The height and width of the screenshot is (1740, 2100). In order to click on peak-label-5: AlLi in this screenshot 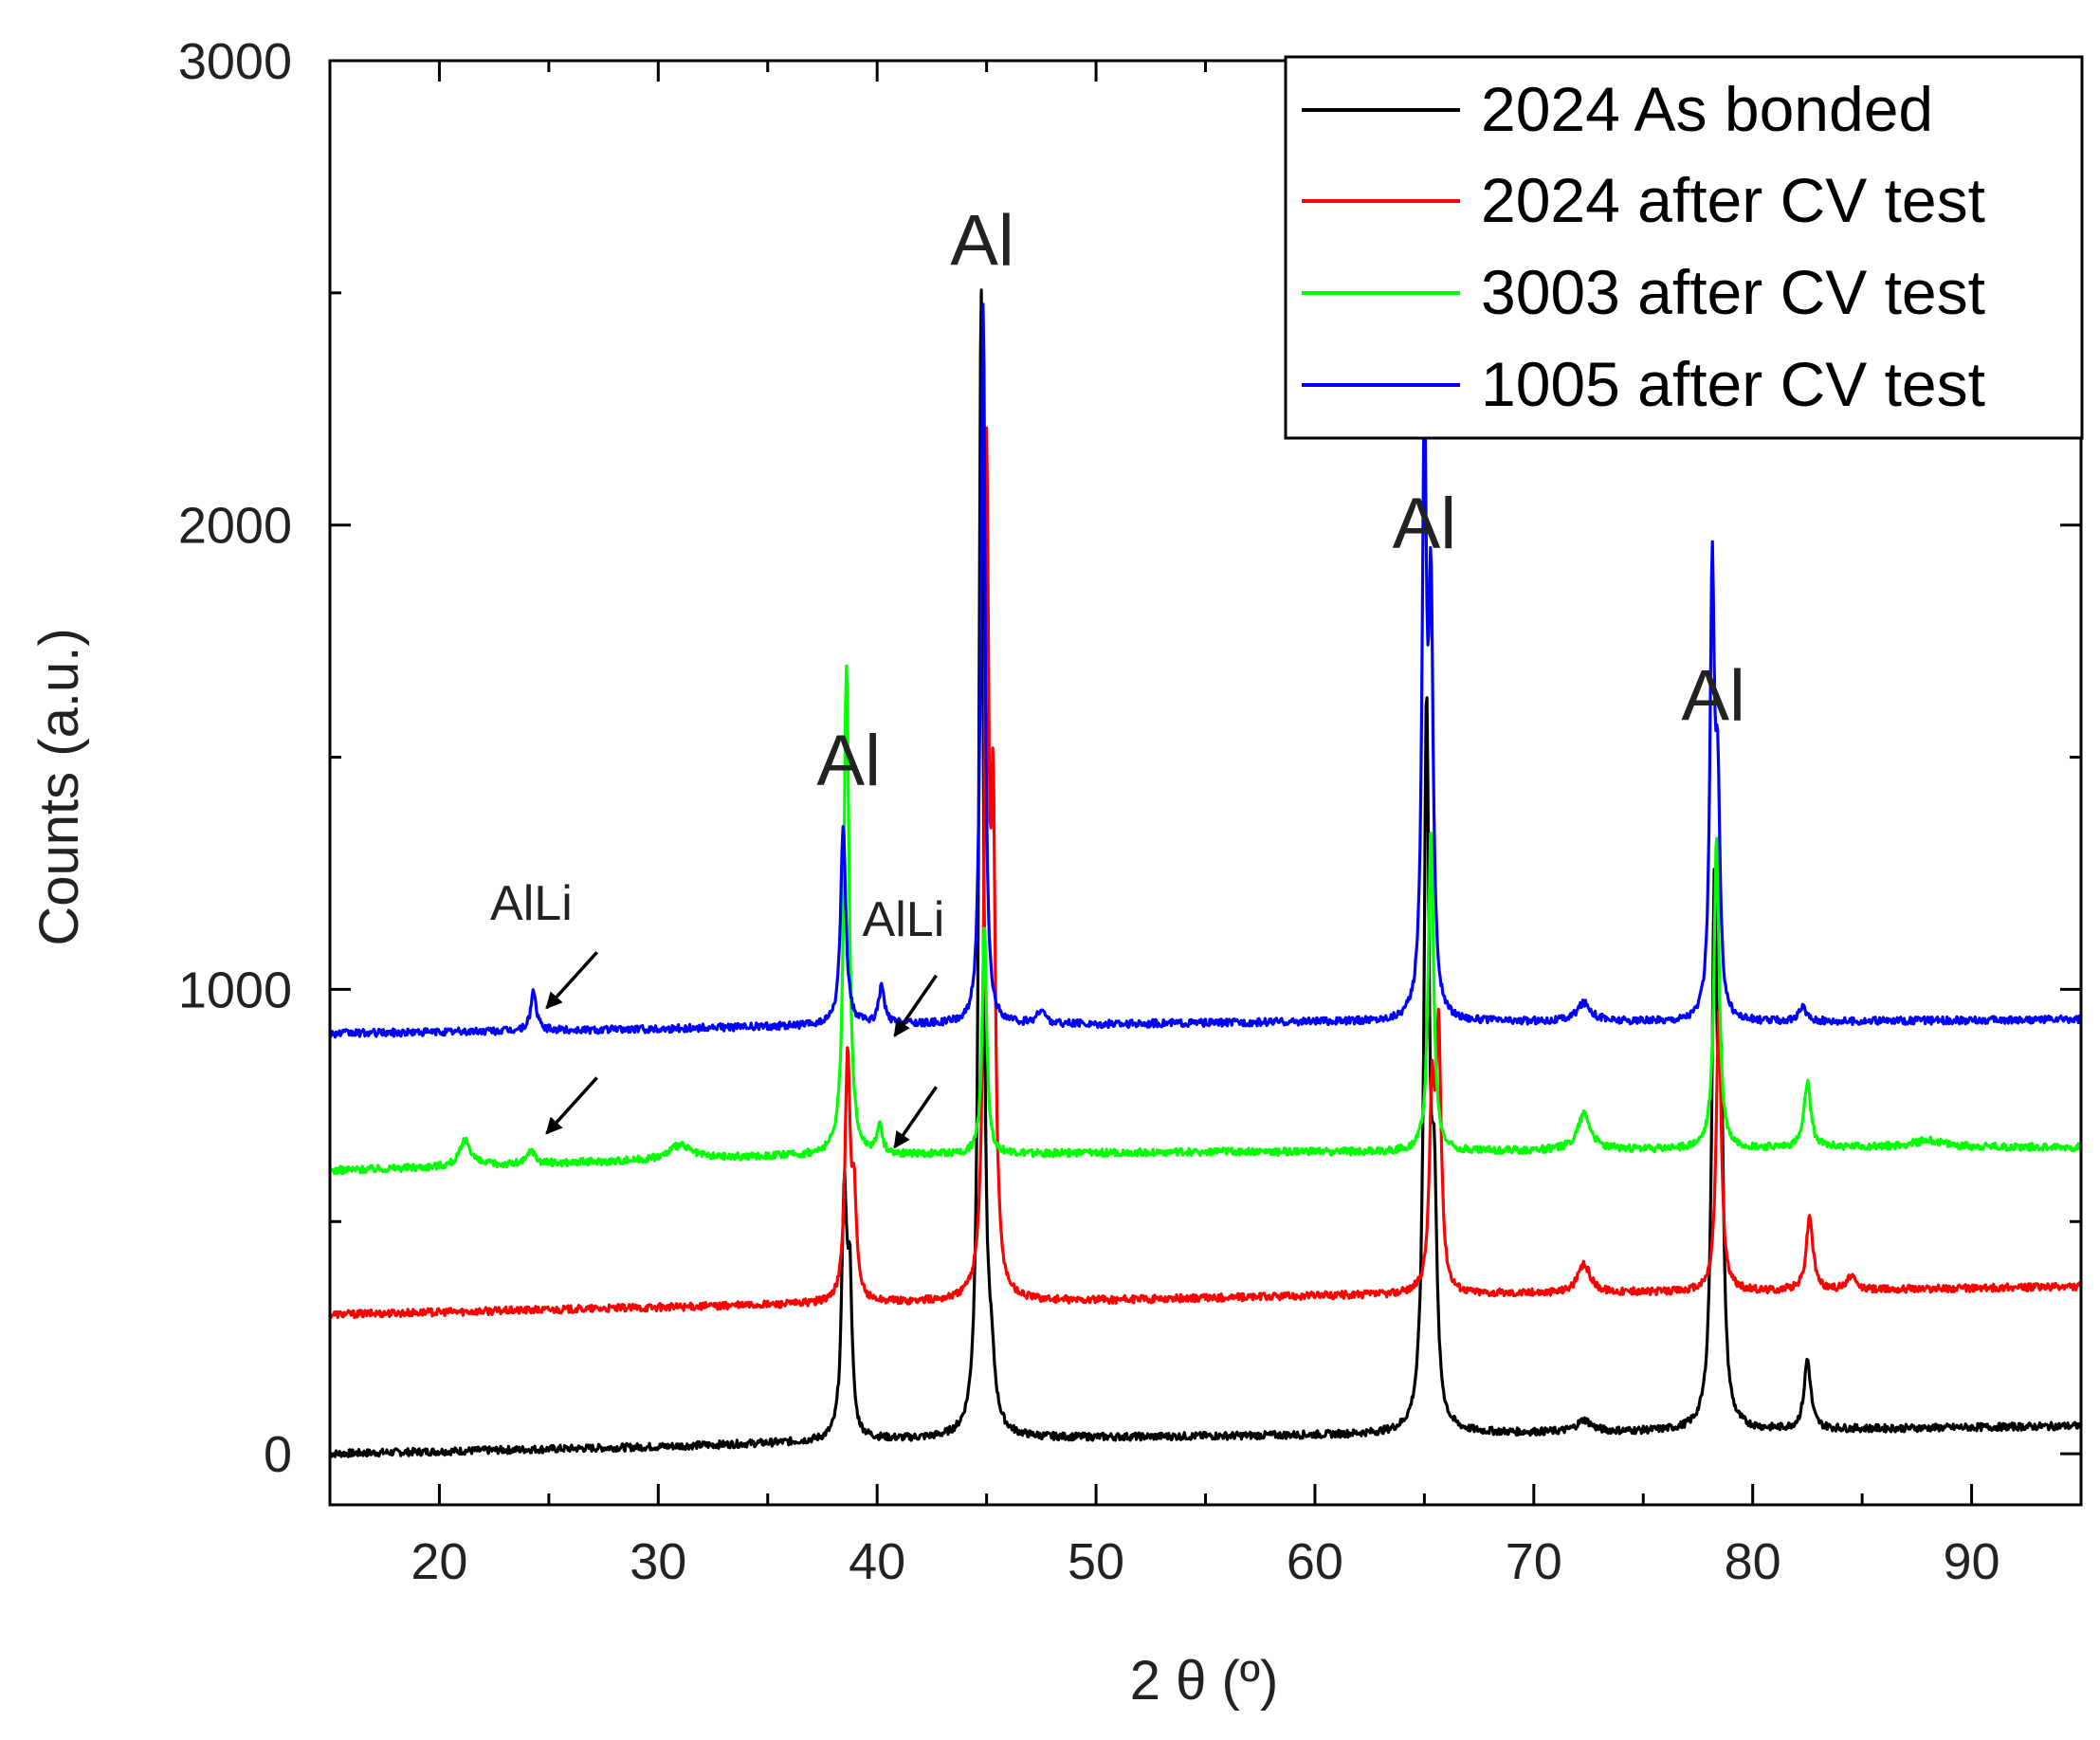, I will do `click(904, 919)`.